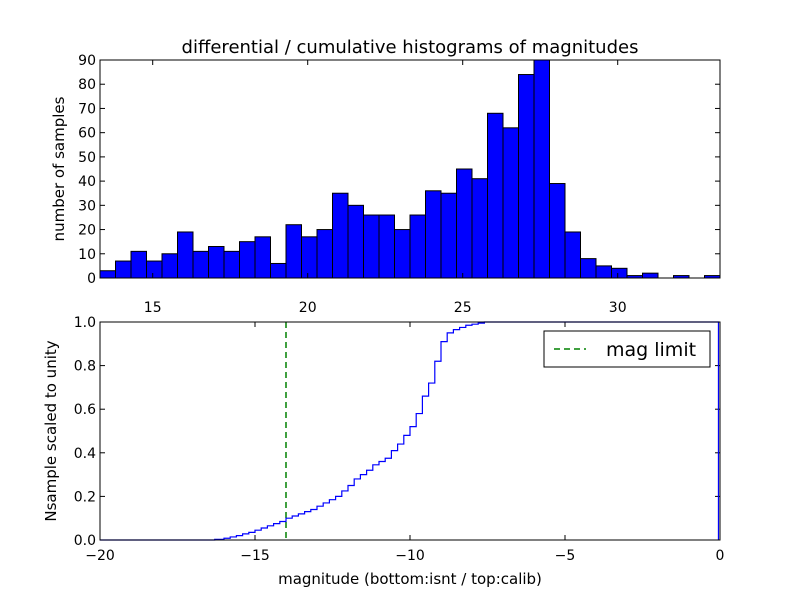 This screenshot has height=600, width=800. Describe the element at coordinates (255, 556) in the screenshot. I see `x-tick-label: −15` at that location.